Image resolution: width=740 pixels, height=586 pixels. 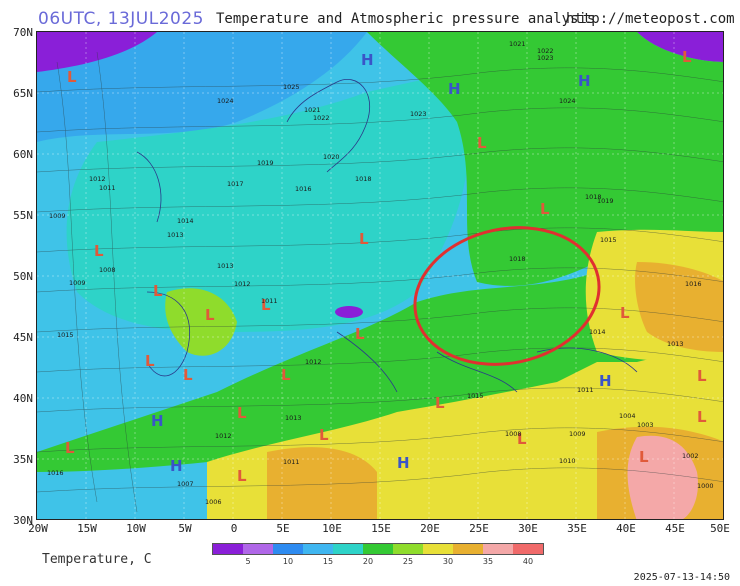 What do you see at coordinates (577, 528) in the screenshot?
I see `lon-label: 35E` at bounding box center [577, 528].